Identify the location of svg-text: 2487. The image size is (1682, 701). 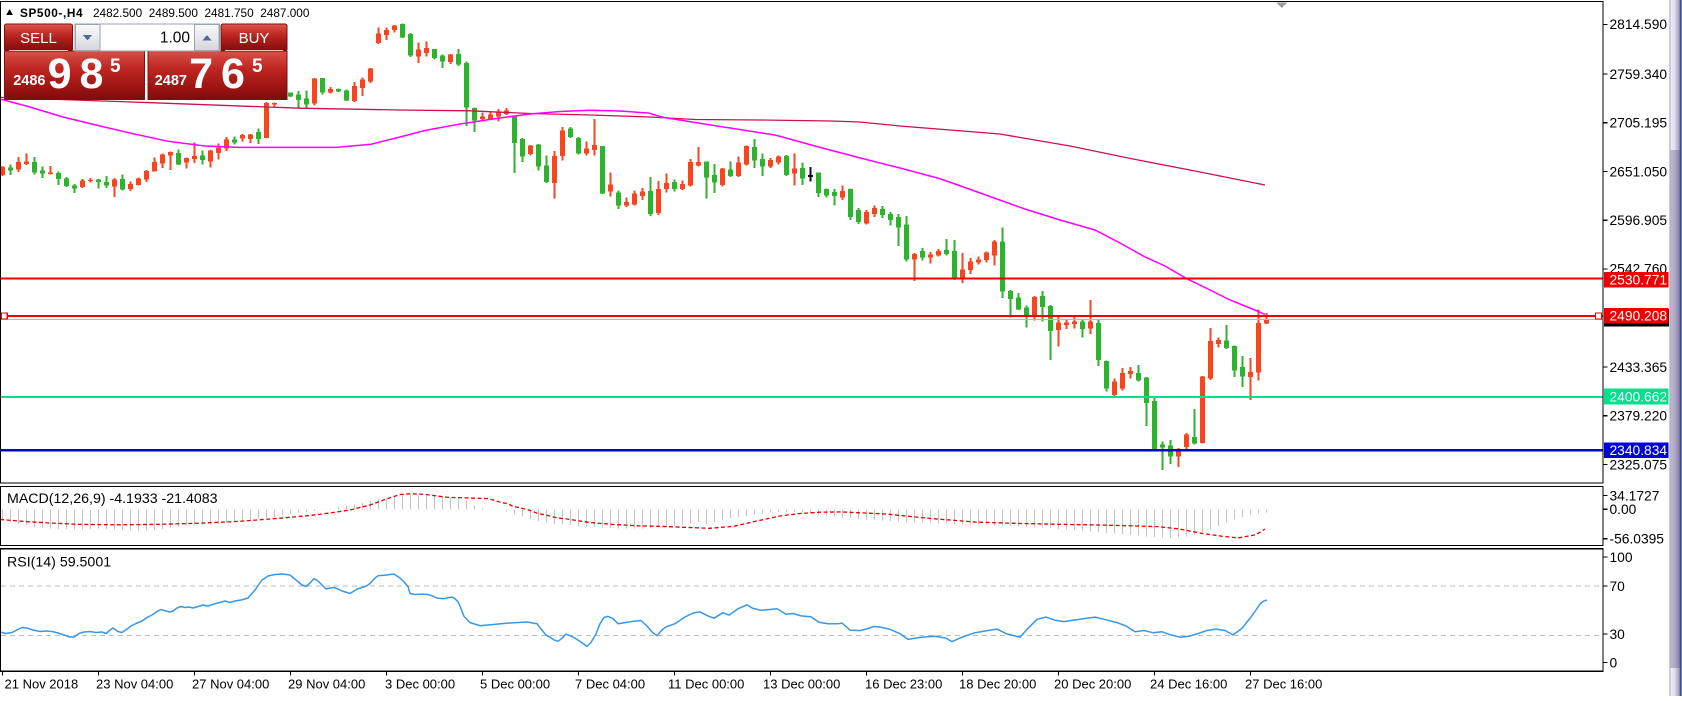
(171, 81).